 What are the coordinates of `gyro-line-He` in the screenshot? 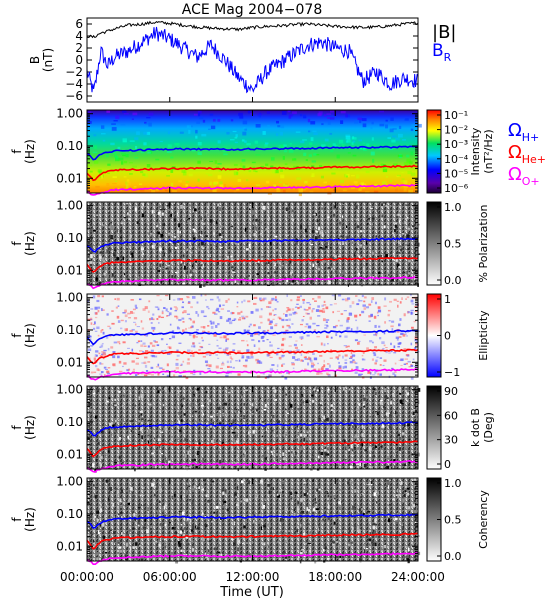 It's located at (252, 449).